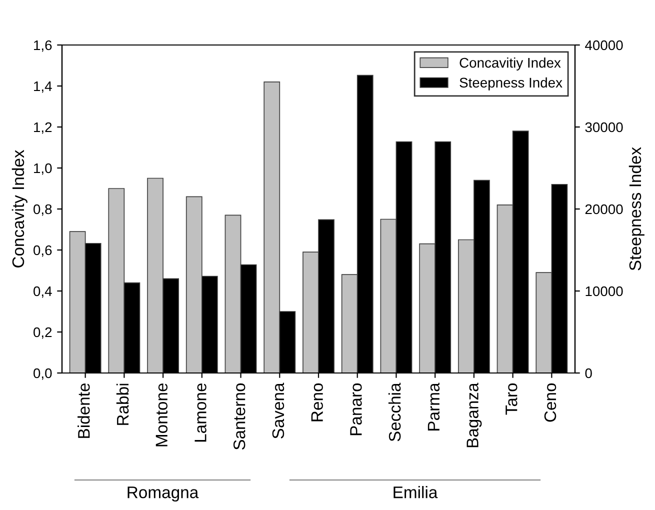 Image resolution: width=655 pixels, height=510 pixels. I want to click on y2-tick-label: 10000, so click(604, 291).